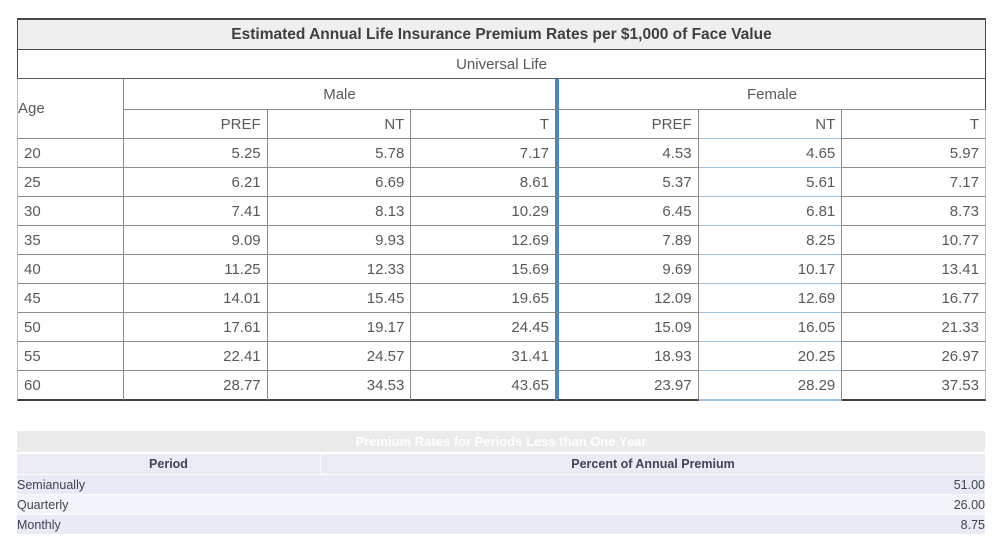  What do you see at coordinates (652, 464) in the screenshot?
I see `percent-column-header: Percent of Annual Premium` at bounding box center [652, 464].